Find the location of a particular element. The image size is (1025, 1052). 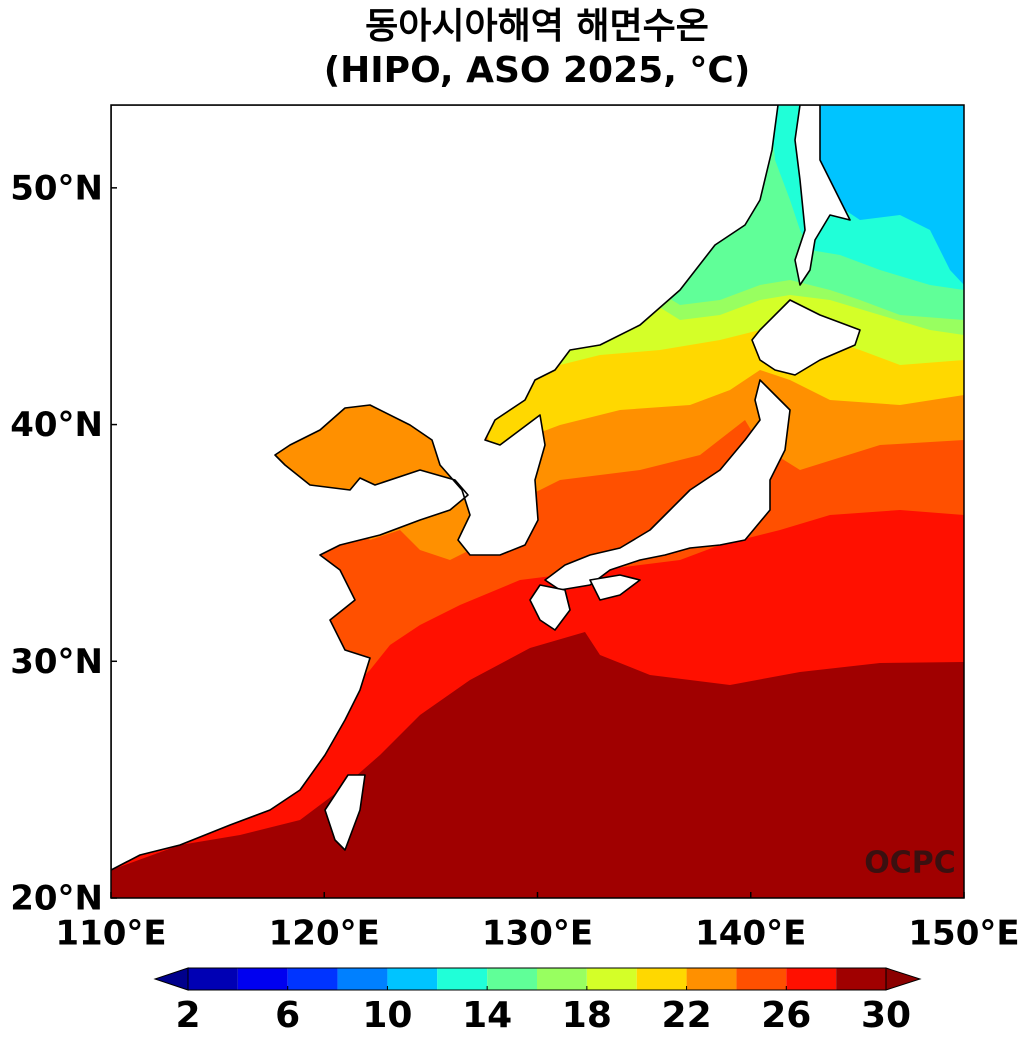

colorbar-tick-label: 26 is located at coordinates (786, 1015).